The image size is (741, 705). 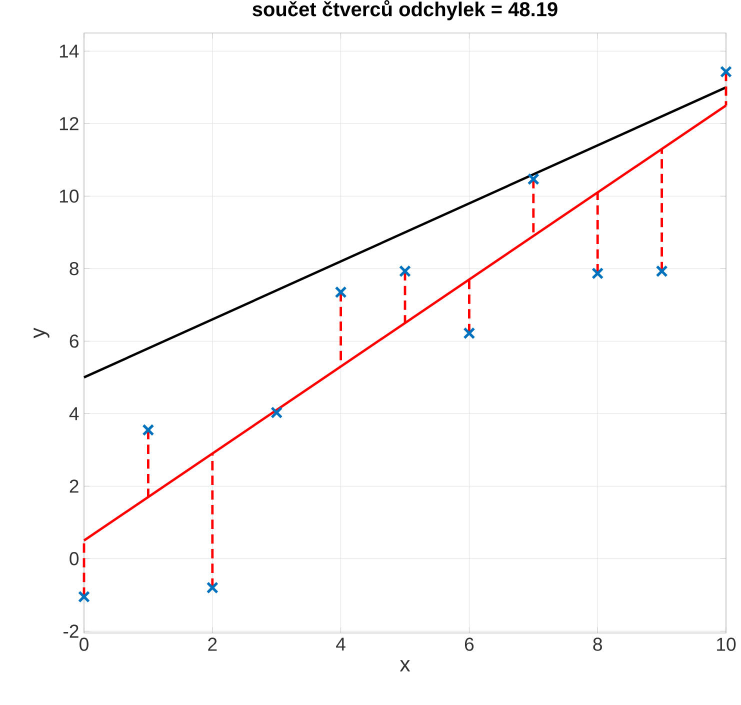 I want to click on y-tick-label: 14, so click(x=69, y=51).